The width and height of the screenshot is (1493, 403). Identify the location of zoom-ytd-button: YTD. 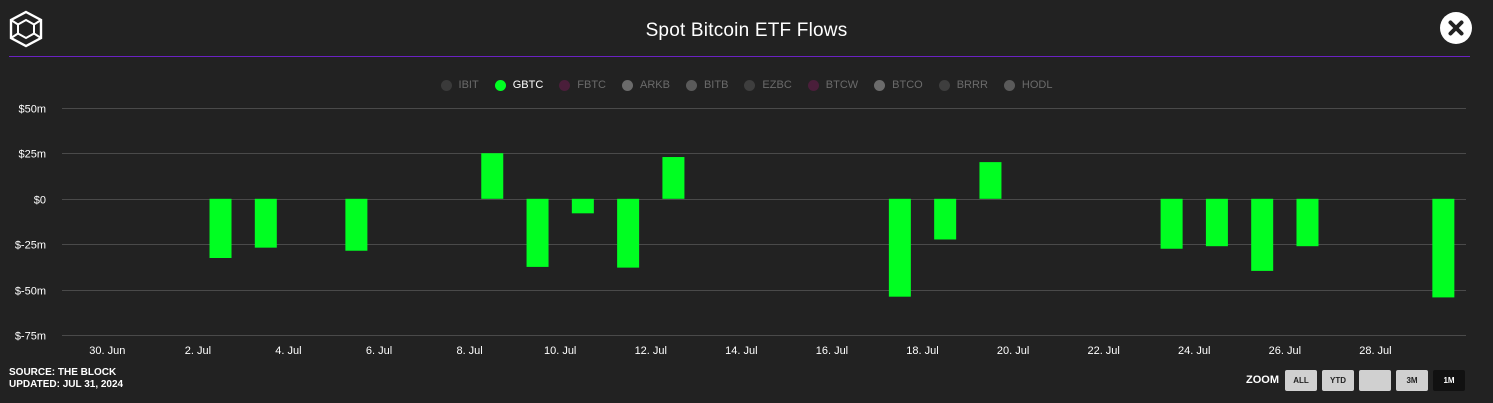
(1338, 380).